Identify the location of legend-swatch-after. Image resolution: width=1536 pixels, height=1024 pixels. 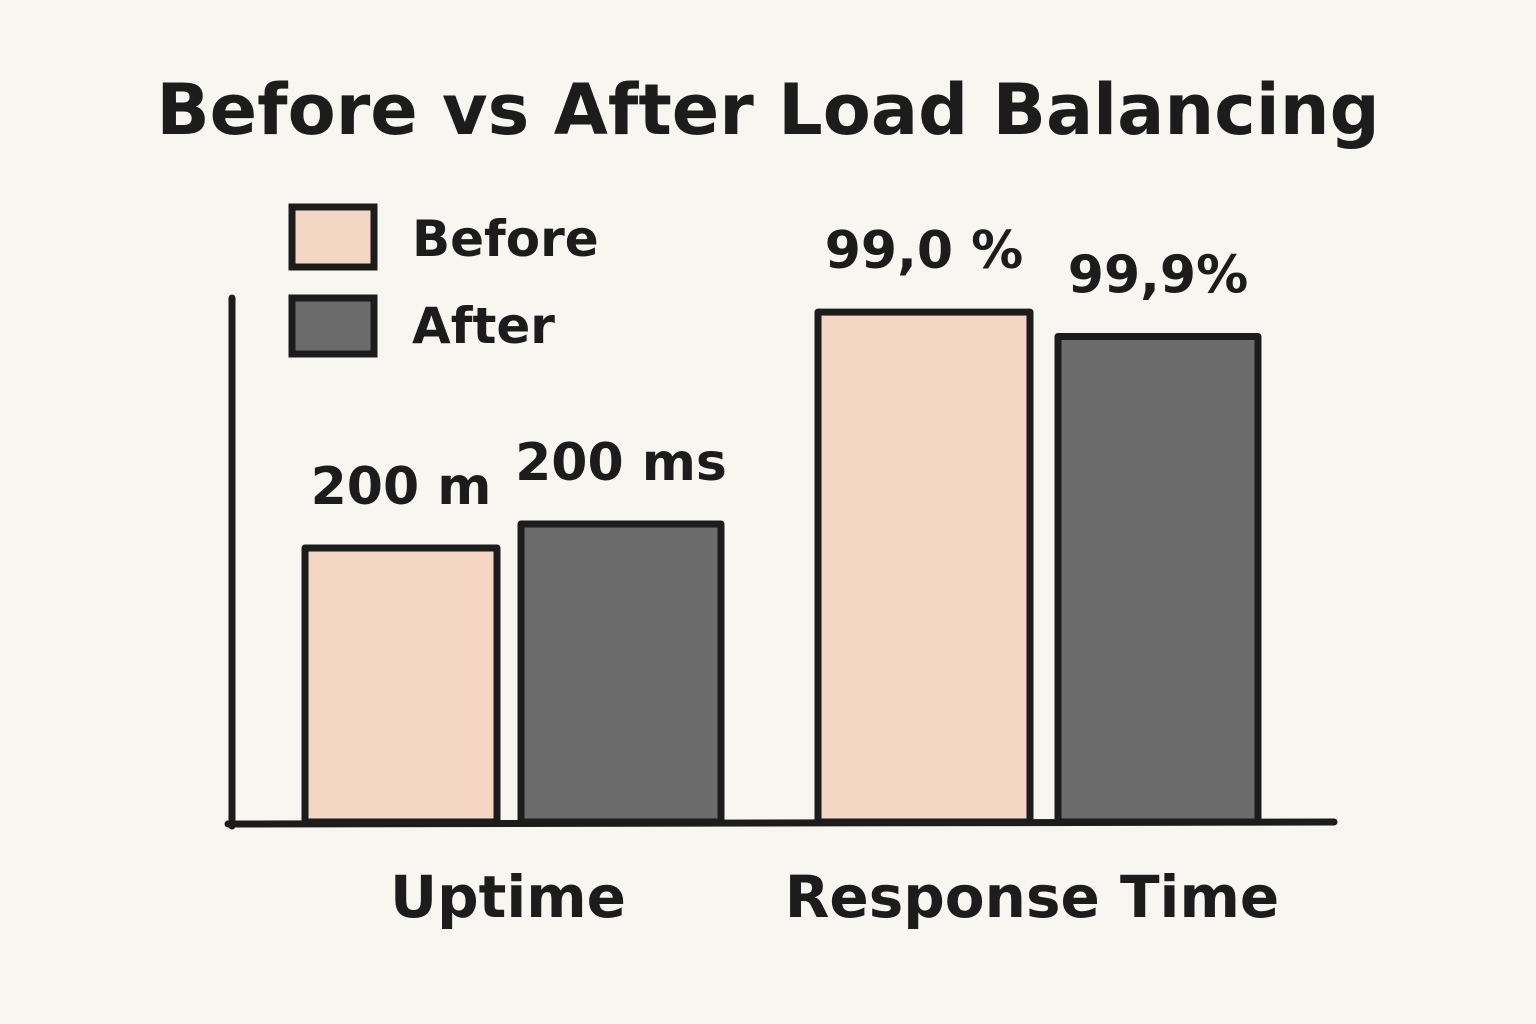
(333, 326).